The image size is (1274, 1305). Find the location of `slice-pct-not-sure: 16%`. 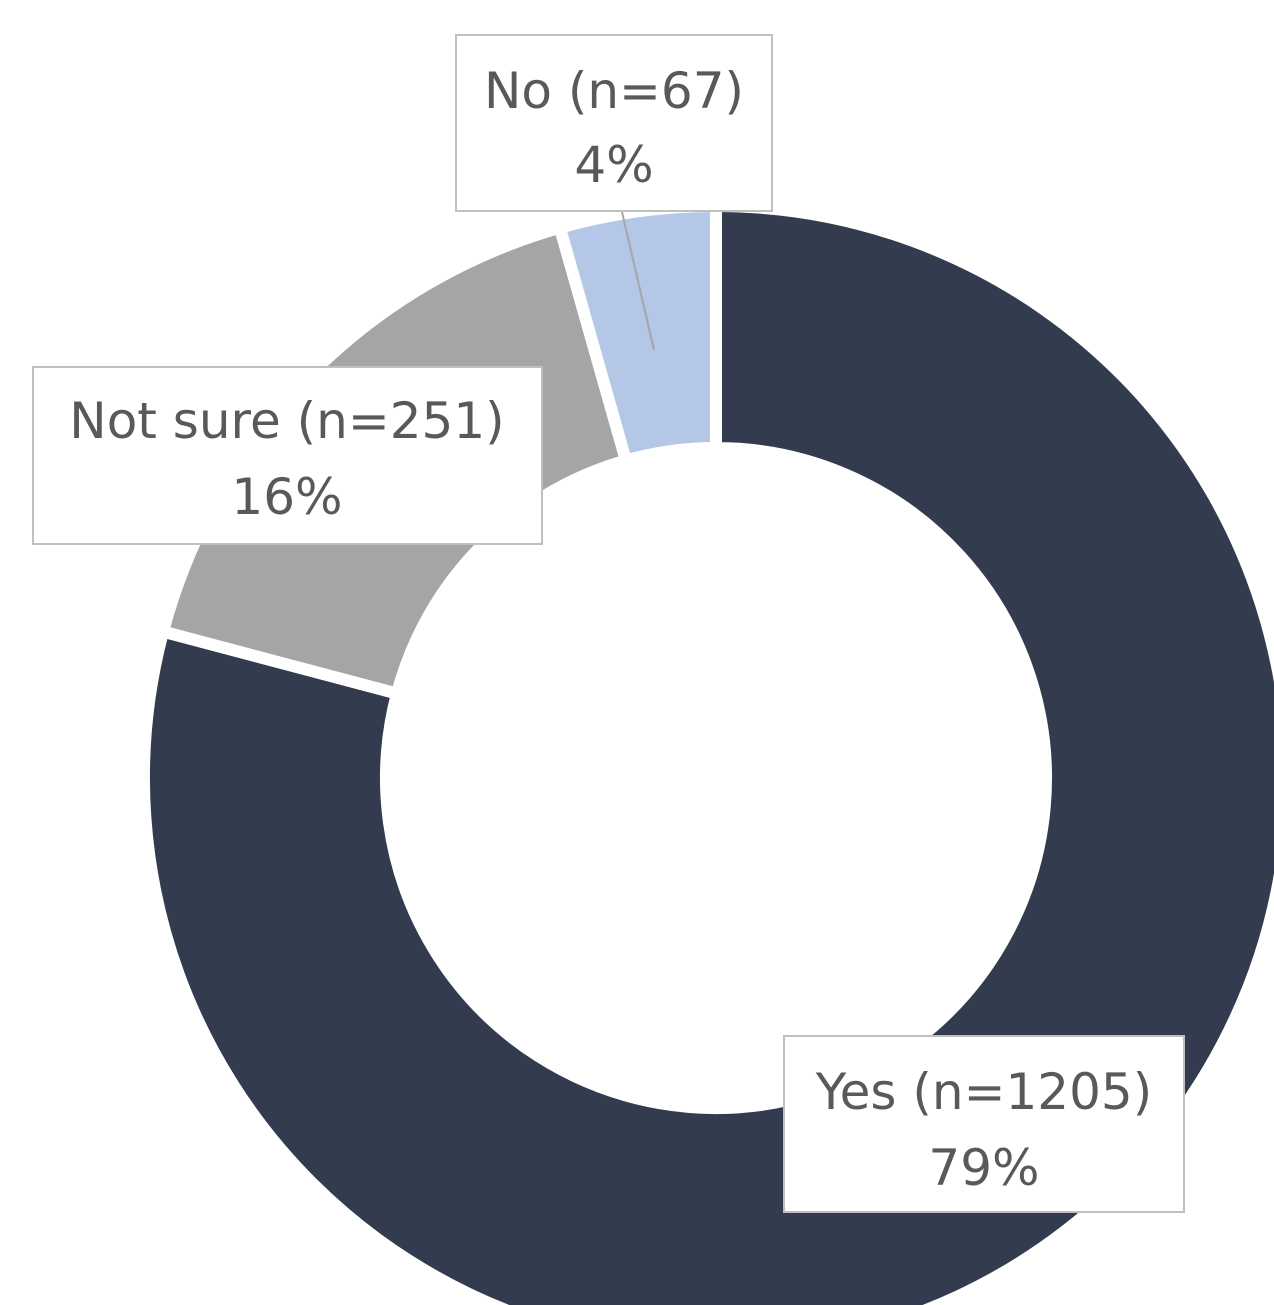

slice-pct-not-sure: 16% is located at coordinates (286, 497).